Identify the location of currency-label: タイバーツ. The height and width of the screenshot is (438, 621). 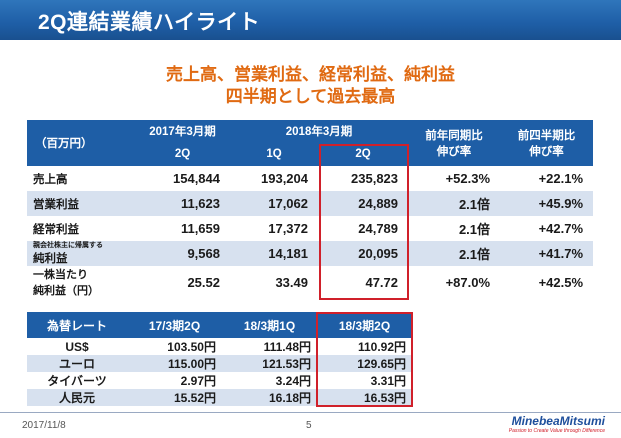
(77, 380).